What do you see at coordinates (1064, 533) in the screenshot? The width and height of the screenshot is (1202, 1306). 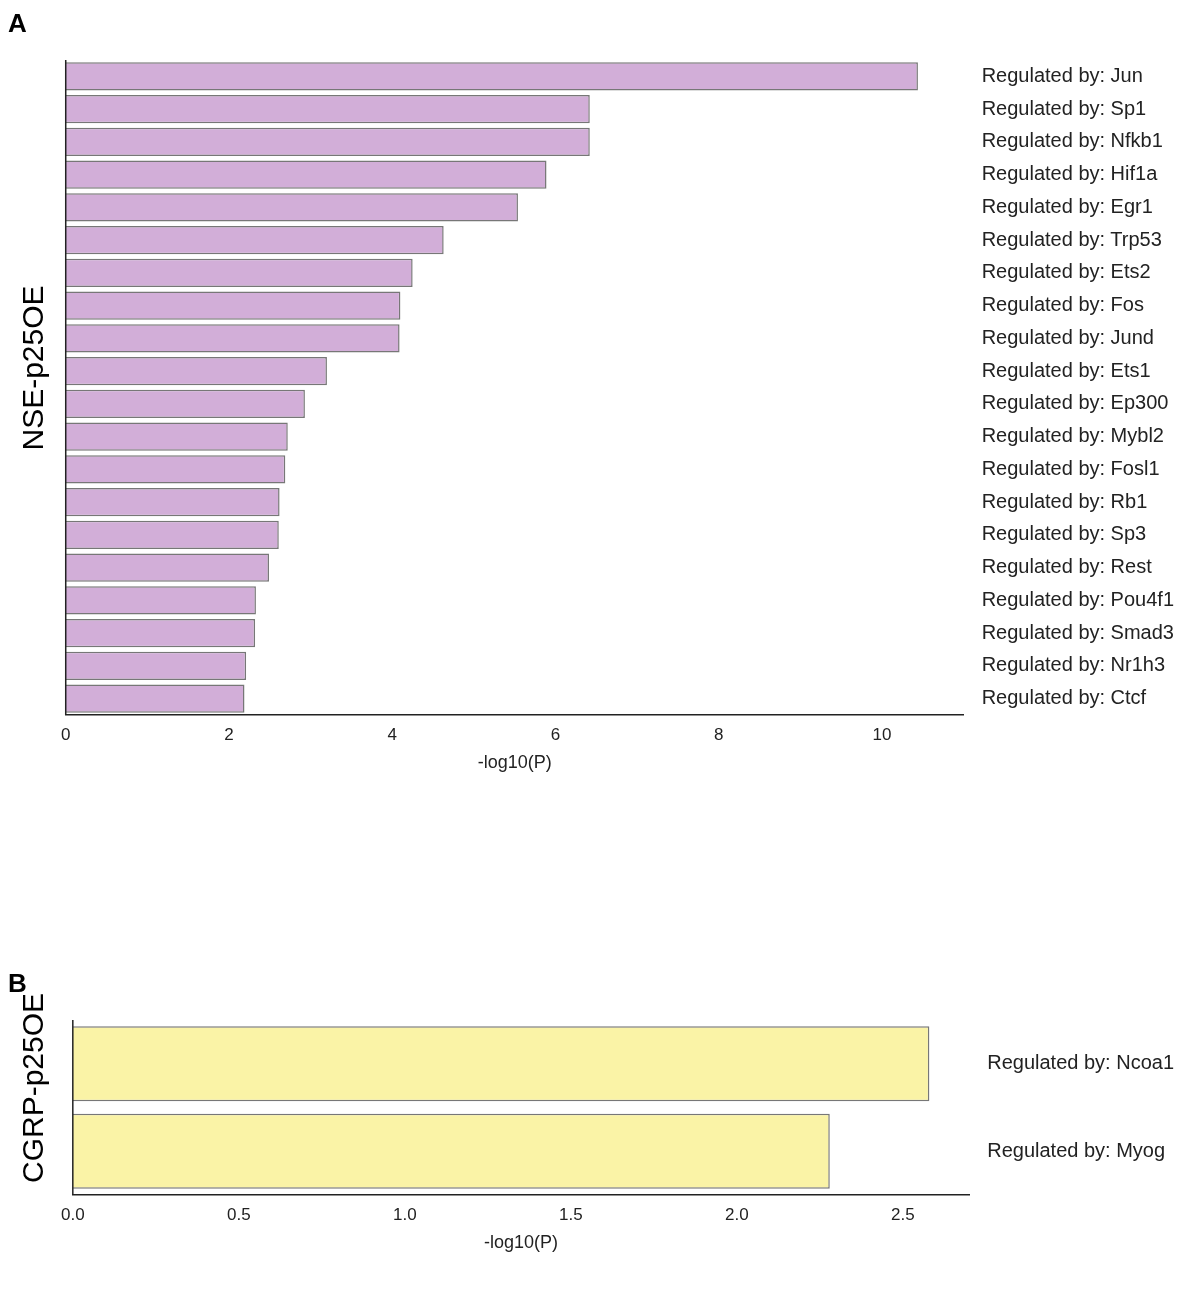 I see `y-tick-label: Regulated by: Sp3` at bounding box center [1064, 533].